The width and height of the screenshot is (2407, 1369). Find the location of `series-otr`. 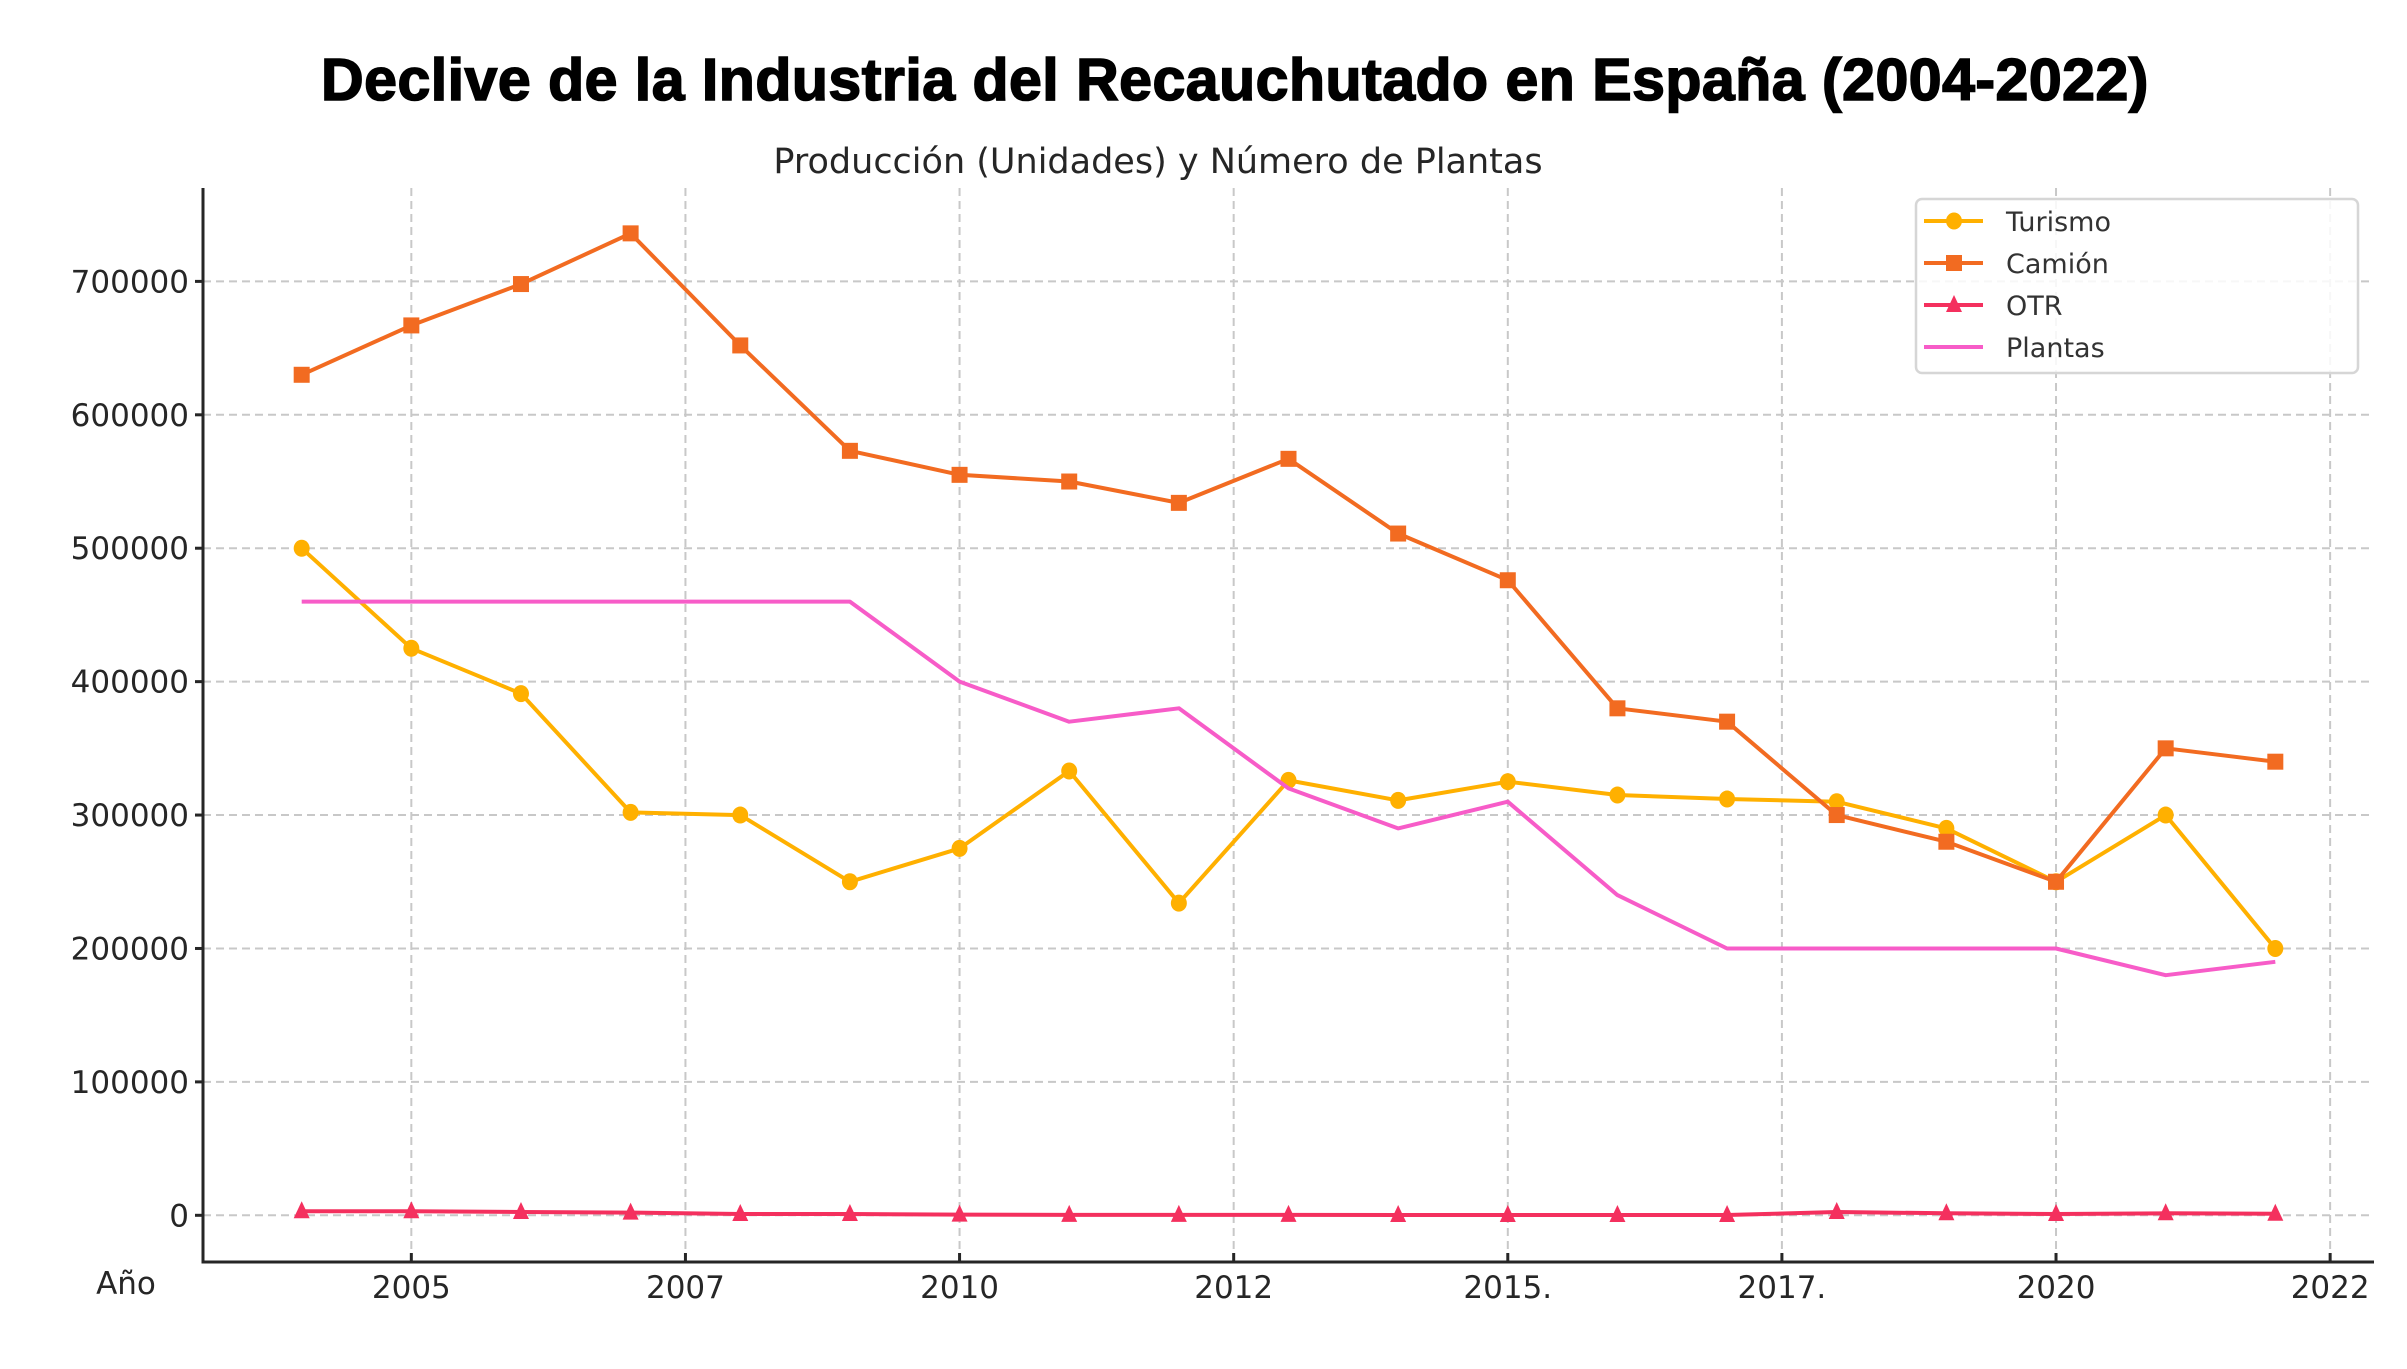

series-otr is located at coordinates (1288, 1212).